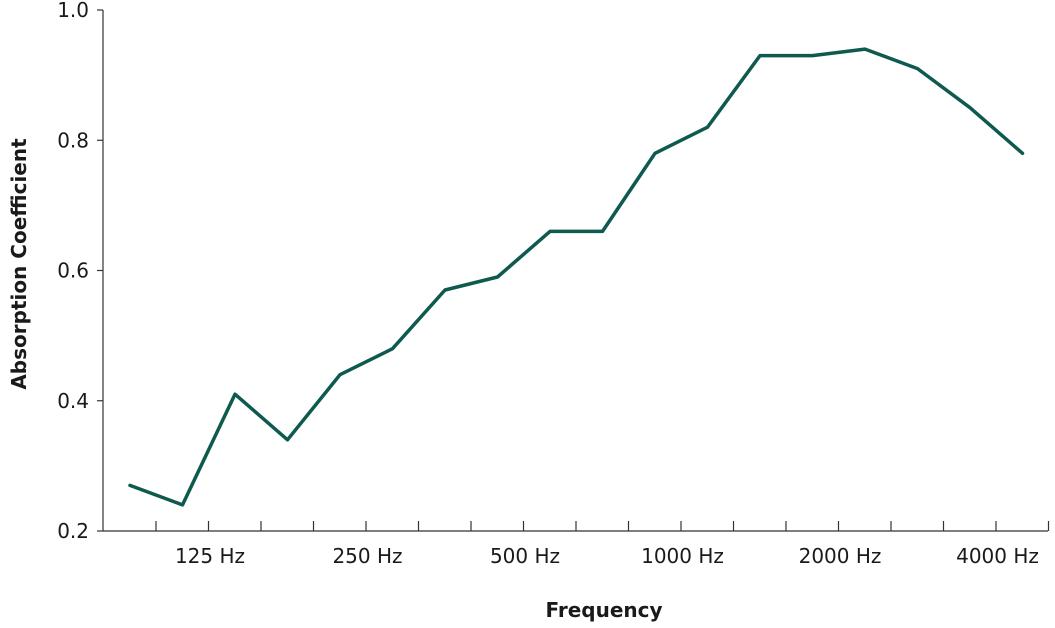 This screenshot has height=628, width=1055. What do you see at coordinates (682, 556) in the screenshot?
I see `x-tick-label: 1000 Hz` at bounding box center [682, 556].